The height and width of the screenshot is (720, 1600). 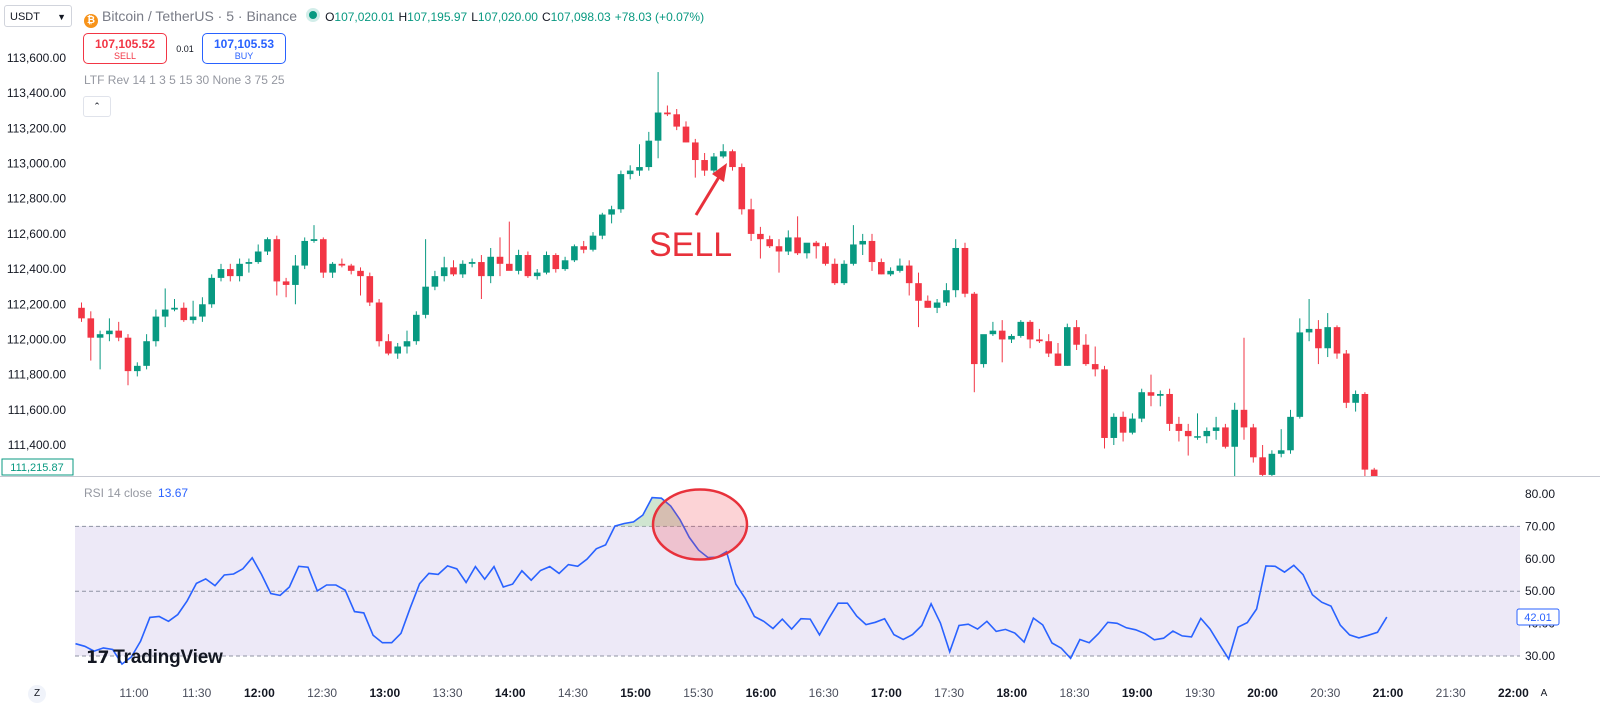 I want to click on time-tick-label: 13:30, so click(x=447, y=693).